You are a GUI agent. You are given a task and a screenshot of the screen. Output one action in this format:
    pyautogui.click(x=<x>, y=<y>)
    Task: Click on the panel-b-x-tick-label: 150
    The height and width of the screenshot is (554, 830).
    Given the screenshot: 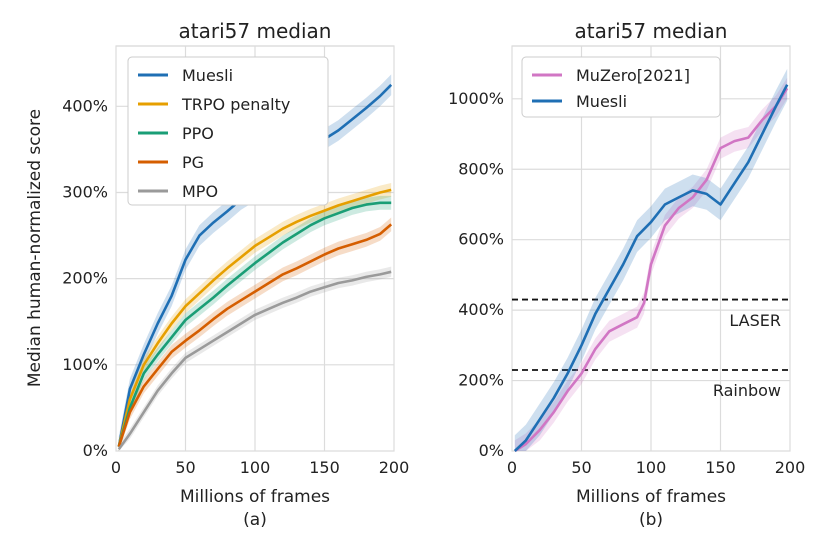 What is the action you would take?
    pyautogui.click(x=720, y=467)
    